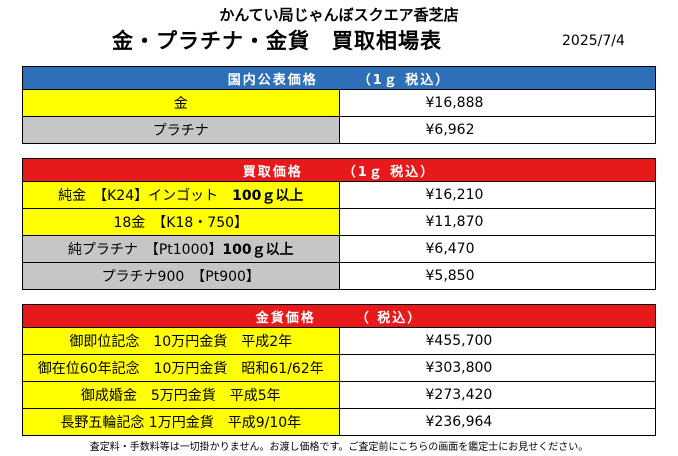 This screenshot has height=456, width=678. I want to click on row-label: プラチナ900 【Pt900】, so click(181, 276).